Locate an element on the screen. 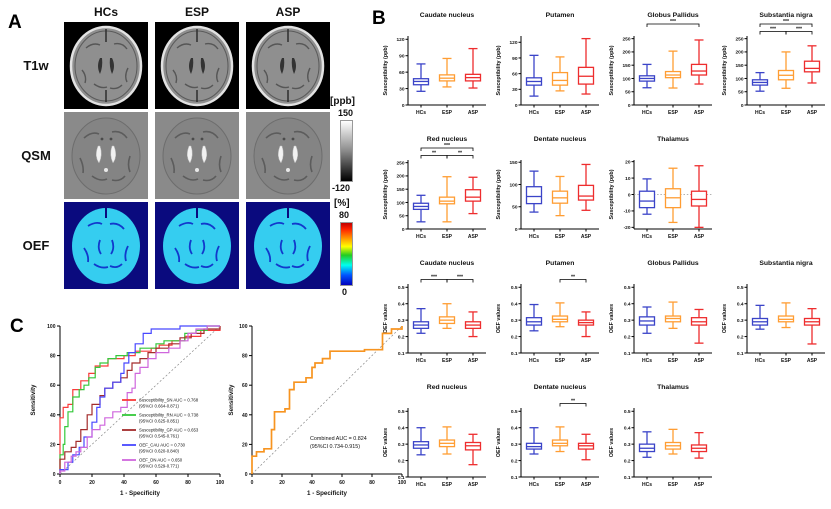 This screenshot has width=831, height=509. panel-a-label: A is located at coordinates (15, 22).